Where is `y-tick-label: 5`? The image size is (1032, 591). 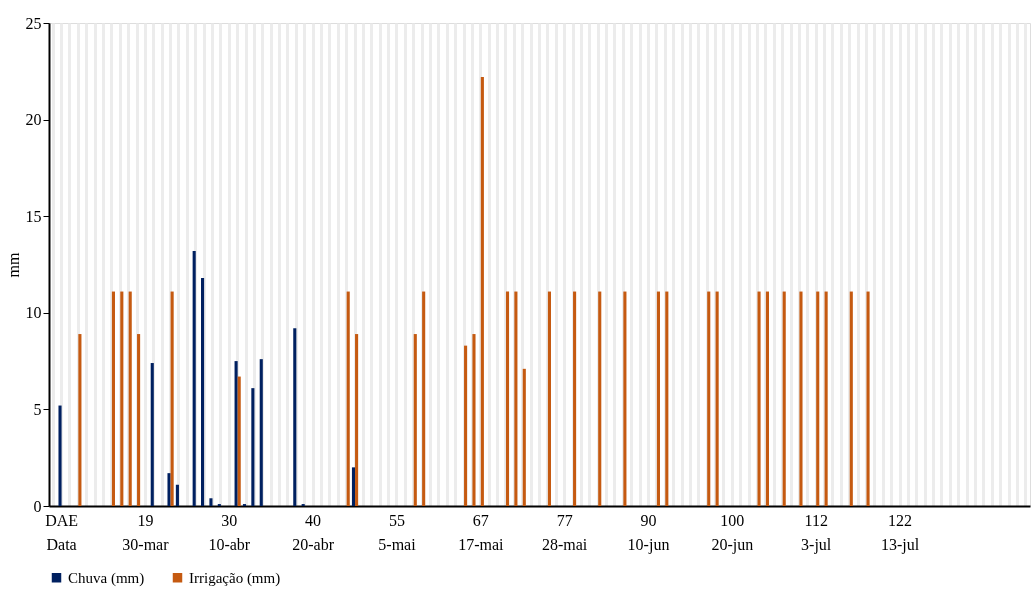 y-tick-label: 5 is located at coordinates (37, 409).